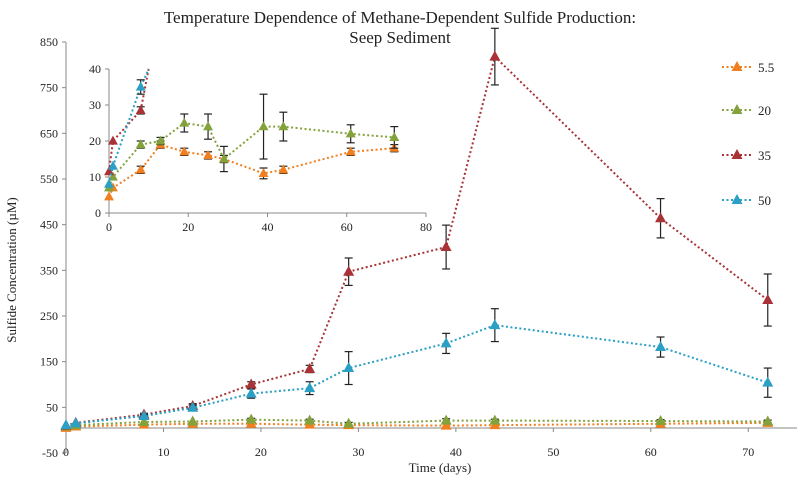 The image size is (800, 477). What do you see at coordinates (49, 133) in the screenshot?
I see `y-tick-label: 650` at bounding box center [49, 133].